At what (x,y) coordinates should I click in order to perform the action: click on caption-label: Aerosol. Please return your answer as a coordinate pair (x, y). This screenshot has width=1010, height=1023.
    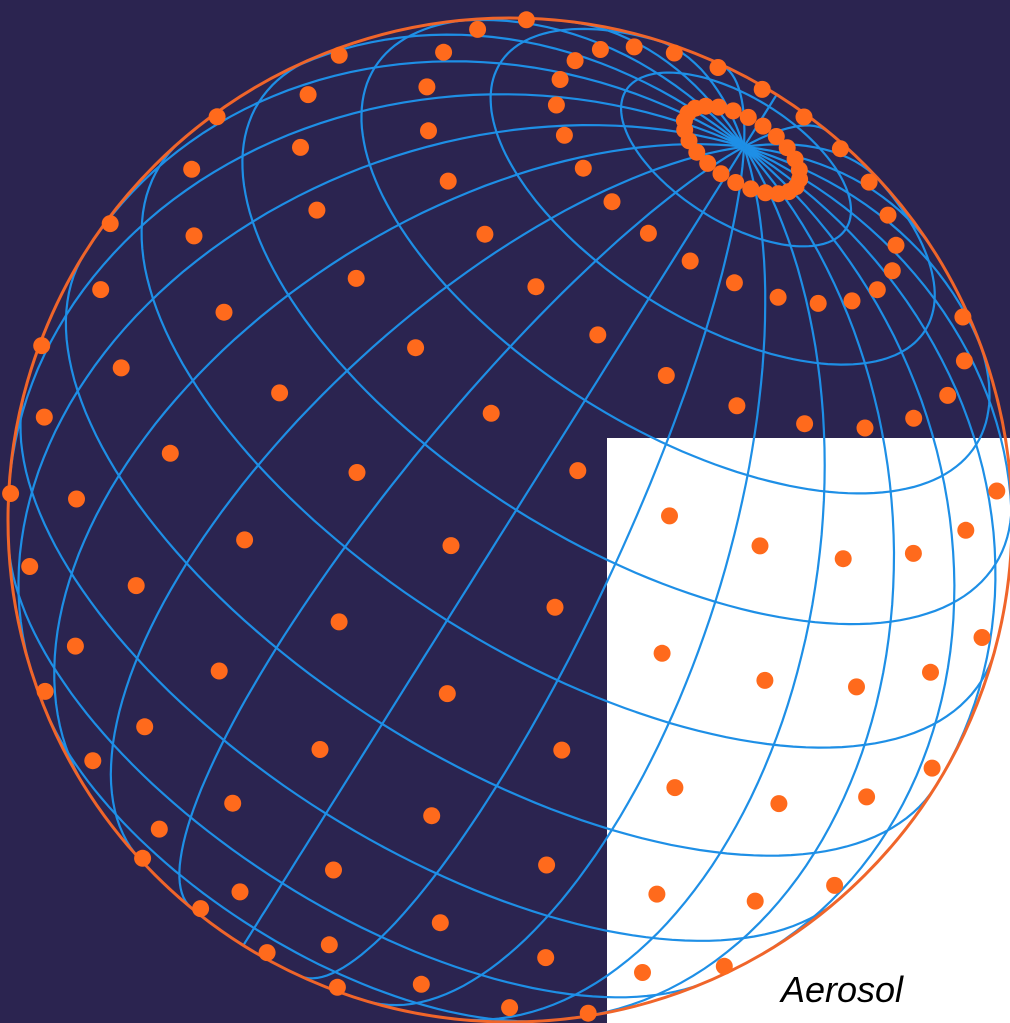
    Looking at the image, I should click on (842, 989).